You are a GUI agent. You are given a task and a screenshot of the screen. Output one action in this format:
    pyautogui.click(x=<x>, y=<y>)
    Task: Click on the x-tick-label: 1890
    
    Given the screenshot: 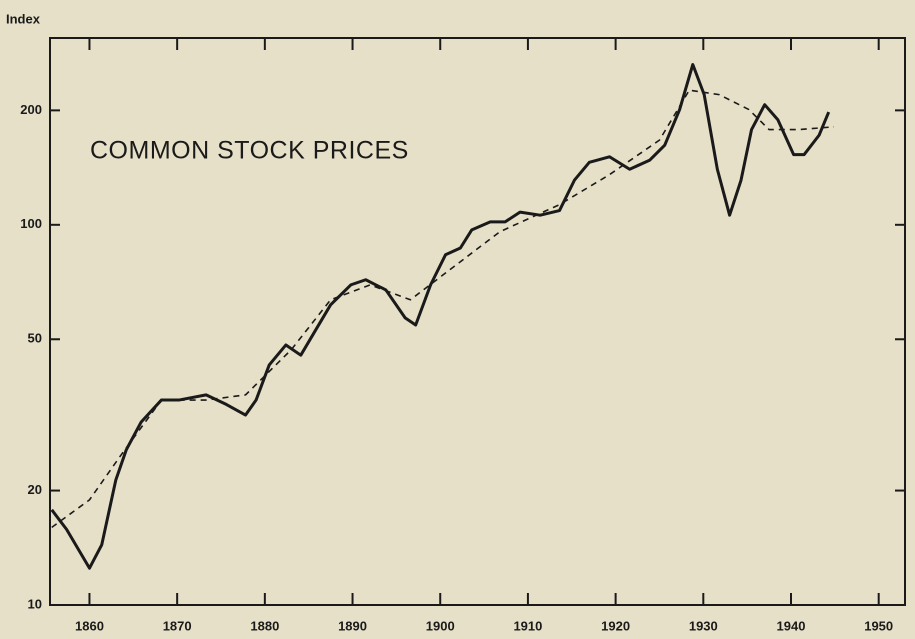 What is the action you would take?
    pyautogui.click(x=352, y=625)
    